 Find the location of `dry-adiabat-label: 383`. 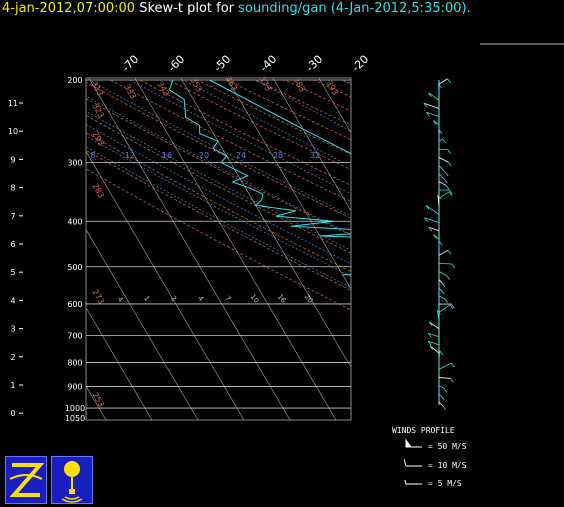

dry-adiabat-label: 383 is located at coordinates (298, 85).